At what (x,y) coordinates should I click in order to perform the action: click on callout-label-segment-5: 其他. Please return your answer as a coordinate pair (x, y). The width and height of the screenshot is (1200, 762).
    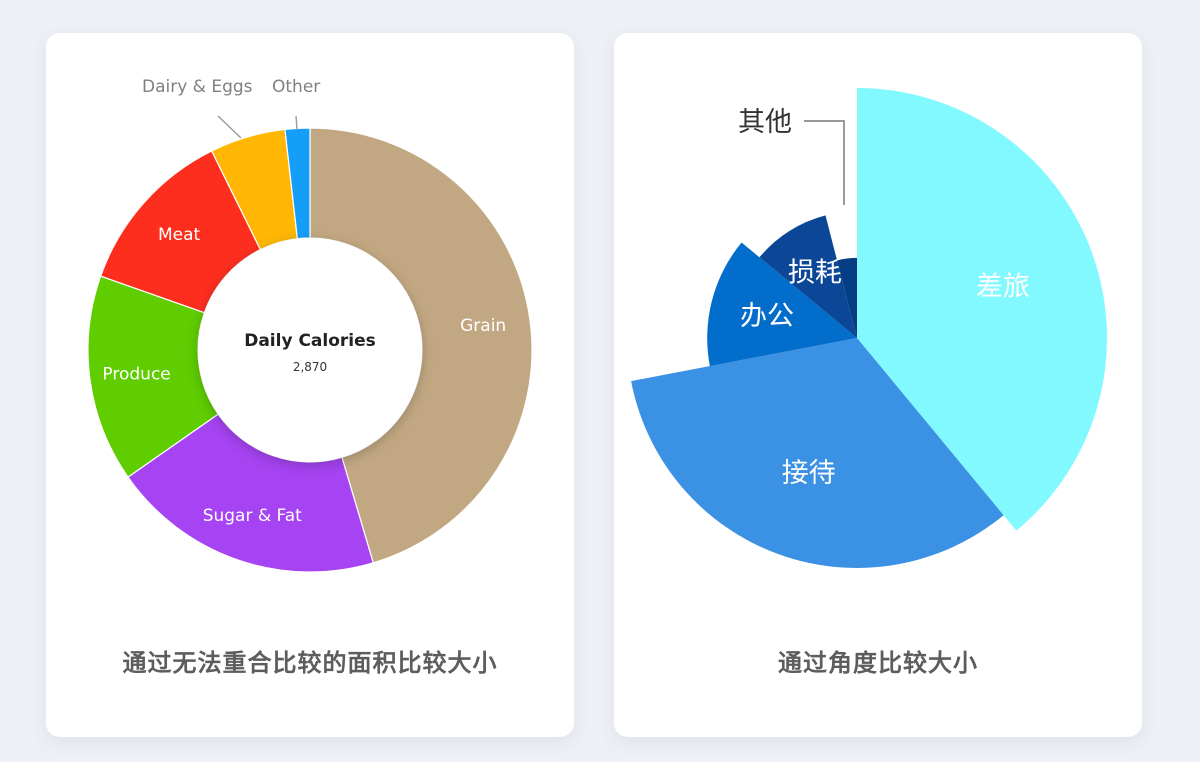
    Looking at the image, I should click on (765, 122).